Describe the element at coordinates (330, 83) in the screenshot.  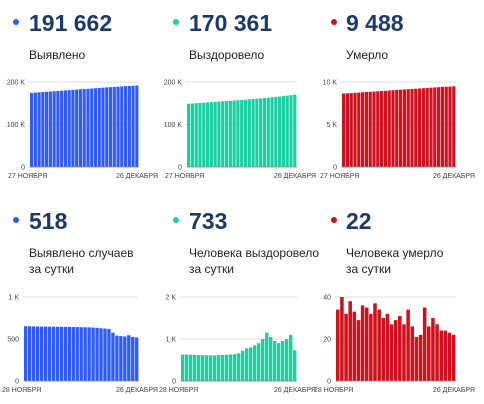
I see `y-tick-label: 10 K` at that location.